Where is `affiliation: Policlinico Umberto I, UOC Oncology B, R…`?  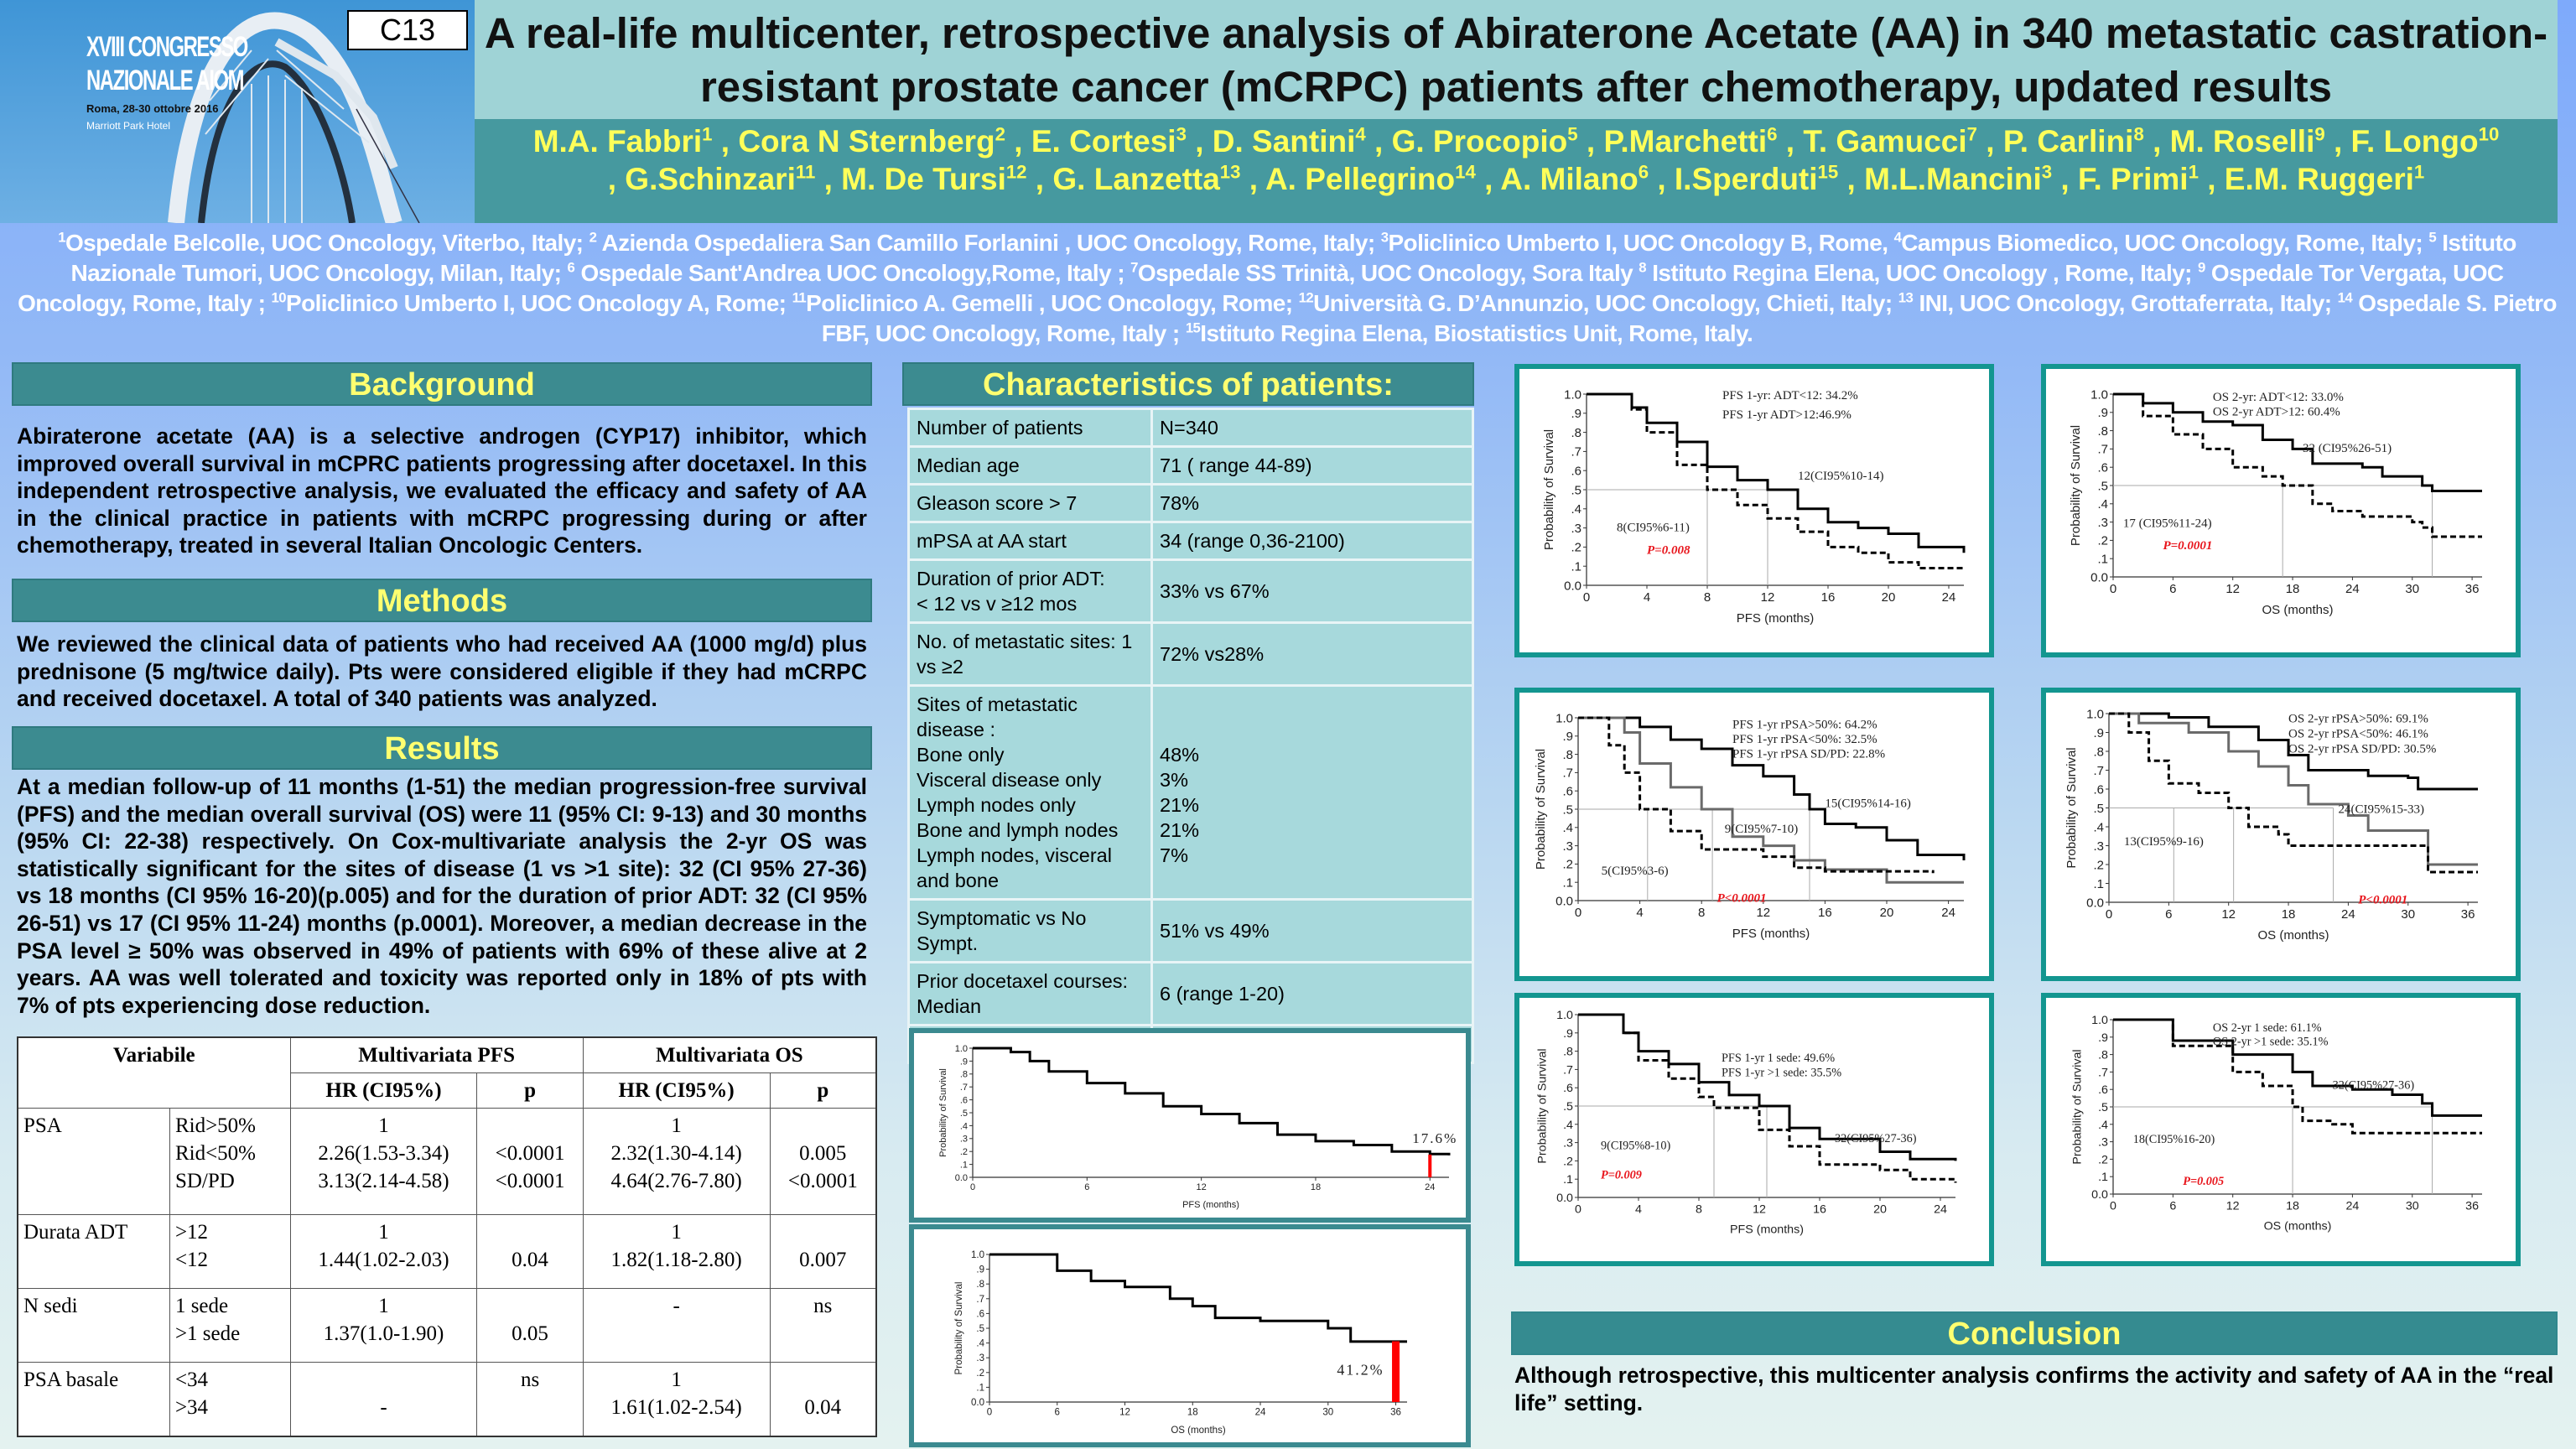
affiliation: Policlinico Umberto I, UOC Oncology B, R… is located at coordinates (1641, 243).